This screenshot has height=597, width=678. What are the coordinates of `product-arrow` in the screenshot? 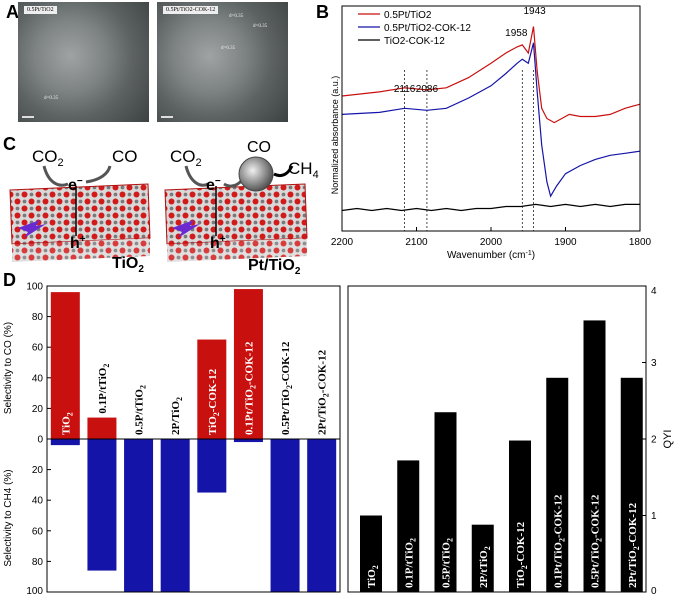 It's located at (98, 174).